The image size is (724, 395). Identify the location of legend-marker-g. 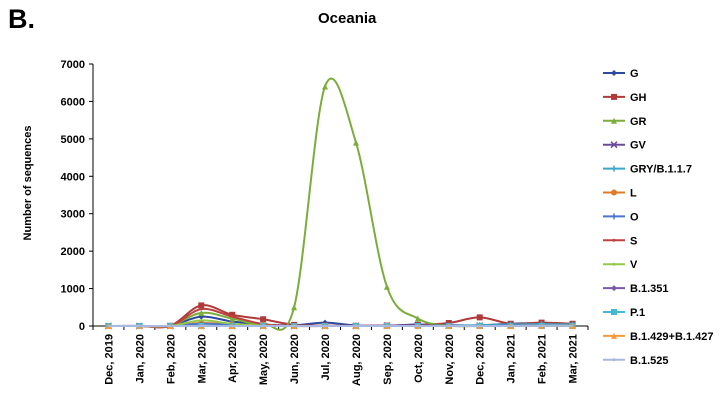
(614, 73).